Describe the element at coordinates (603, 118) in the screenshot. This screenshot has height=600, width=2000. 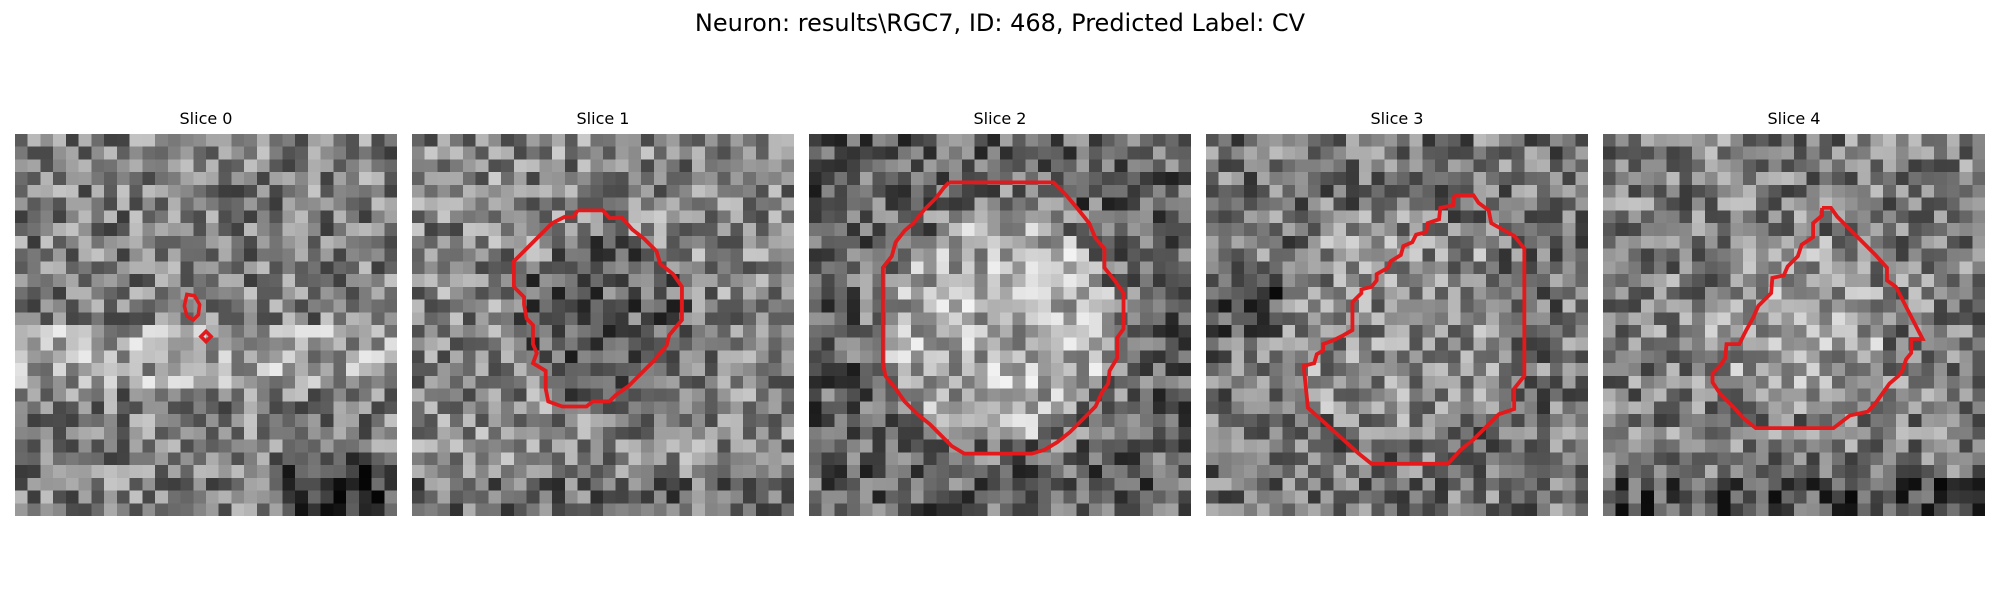
I see `slice-title: Slice 1` at that location.